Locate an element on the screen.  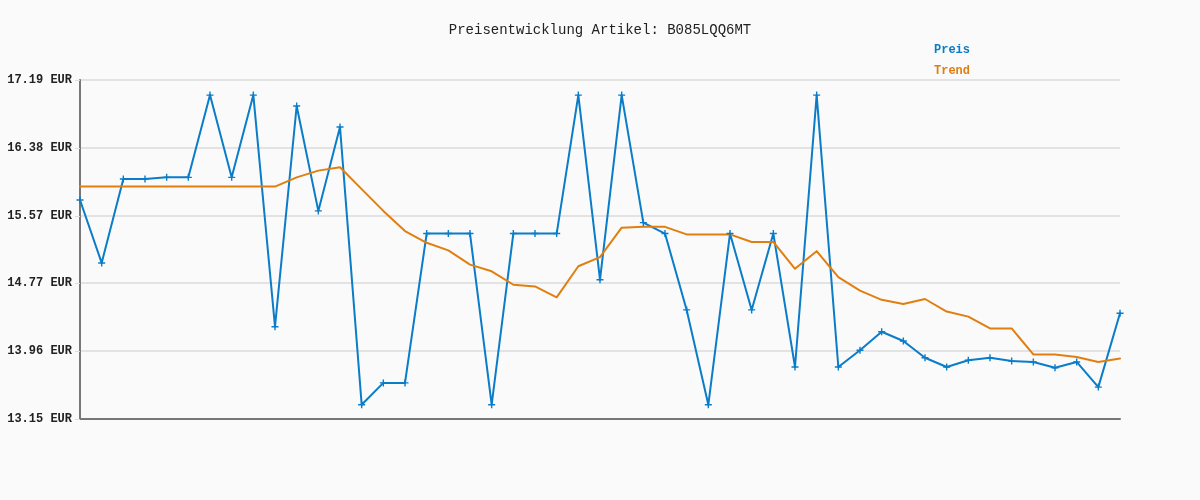
y-tick-label: 17.19 EUR is located at coordinates (40, 80).